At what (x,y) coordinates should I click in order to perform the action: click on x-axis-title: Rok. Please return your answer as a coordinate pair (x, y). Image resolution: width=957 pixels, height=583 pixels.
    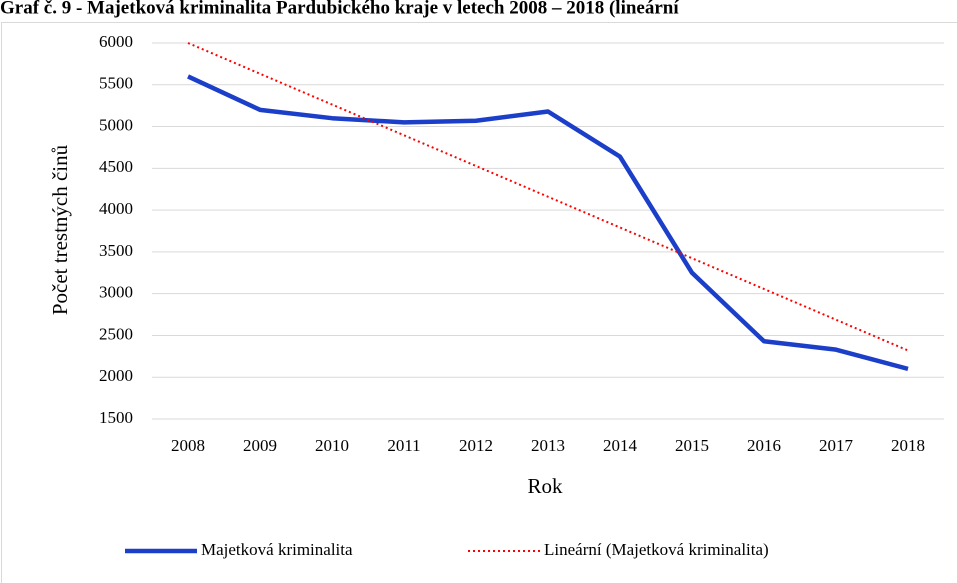
    Looking at the image, I should click on (545, 486).